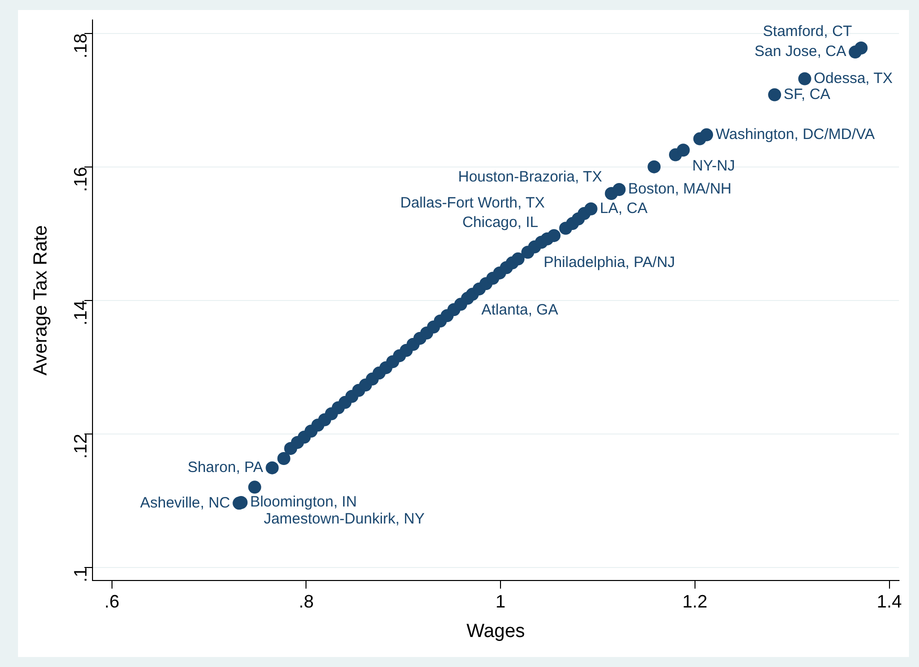  What do you see at coordinates (500, 223) in the screenshot?
I see `data-label: Chicago, IL` at bounding box center [500, 223].